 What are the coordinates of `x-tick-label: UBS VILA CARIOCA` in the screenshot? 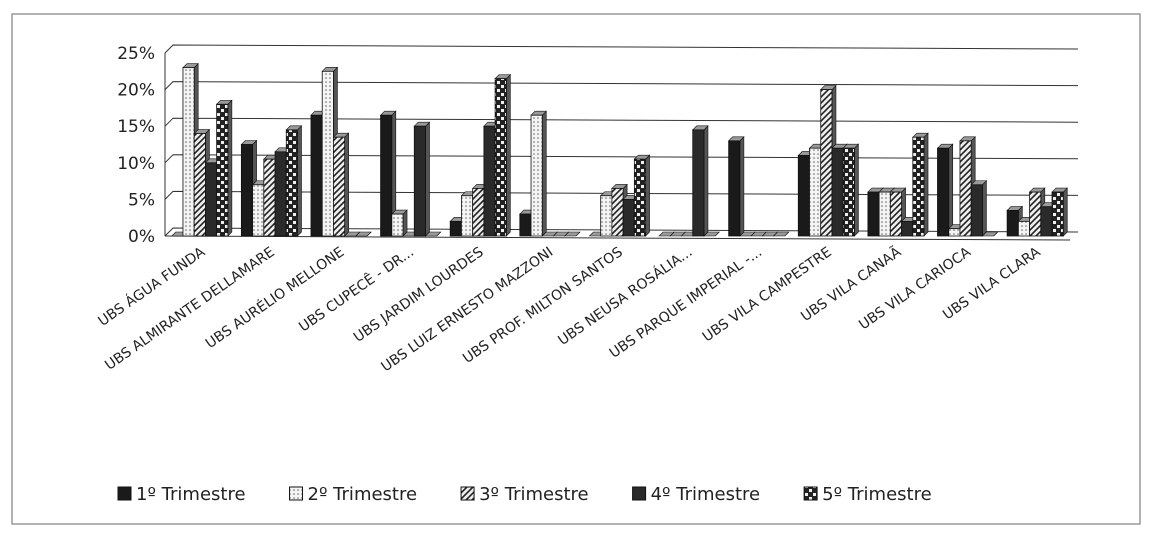 It's located at (915, 288).